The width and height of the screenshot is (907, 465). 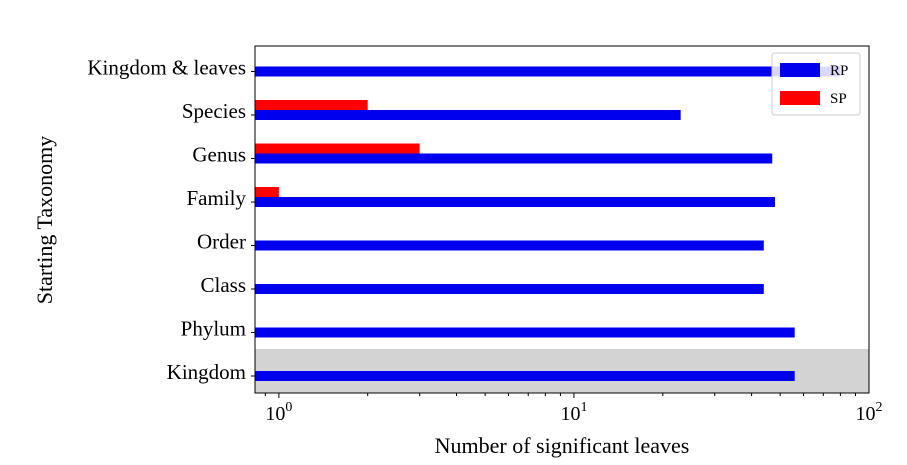 What do you see at coordinates (223, 285) in the screenshot?
I see `y-tick-label: Class` at bounding box center [223, 285].